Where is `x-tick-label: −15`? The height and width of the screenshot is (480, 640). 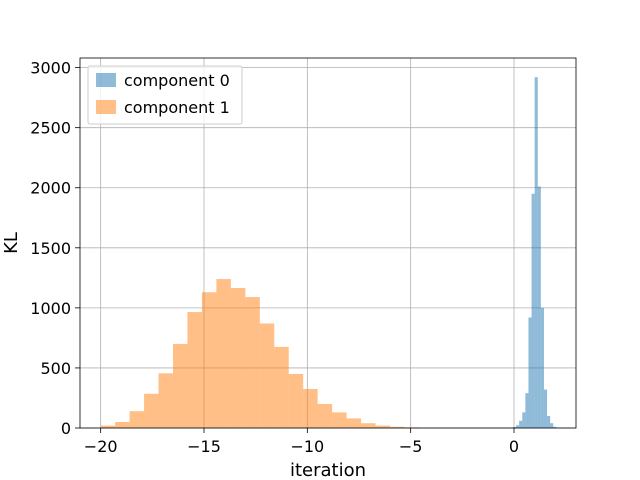 x-tick-label: −15 is located at coordinates (204, 446).